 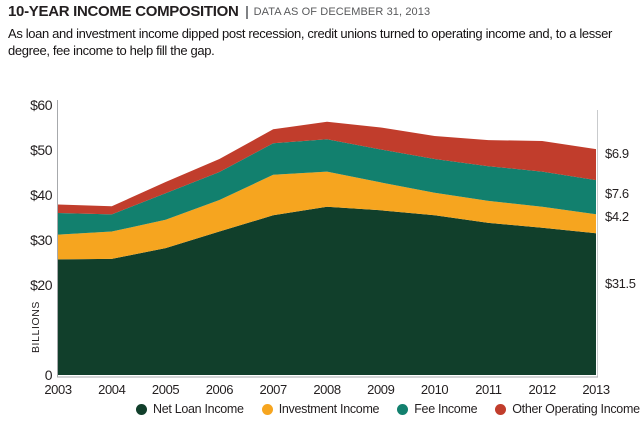 What do you see at coordinates (403, 409) in the screenshot?
I see `legend-dot-fee-income` at bounding box center [403, 409].